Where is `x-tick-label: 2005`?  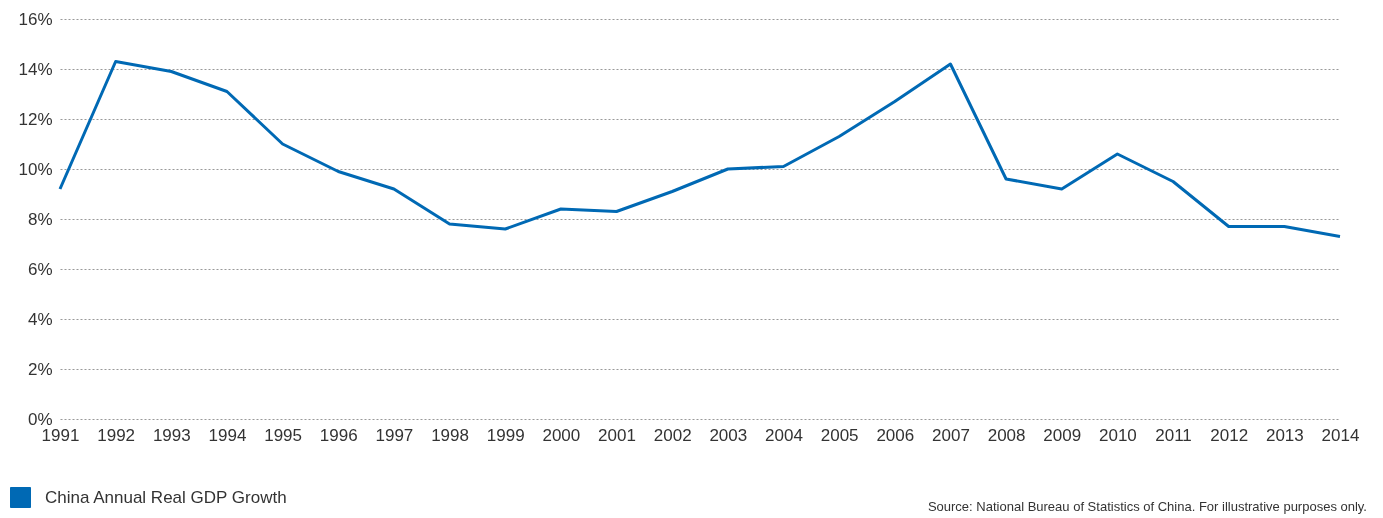 x-tick-label: 2005 is located at coordinates (839, 435).